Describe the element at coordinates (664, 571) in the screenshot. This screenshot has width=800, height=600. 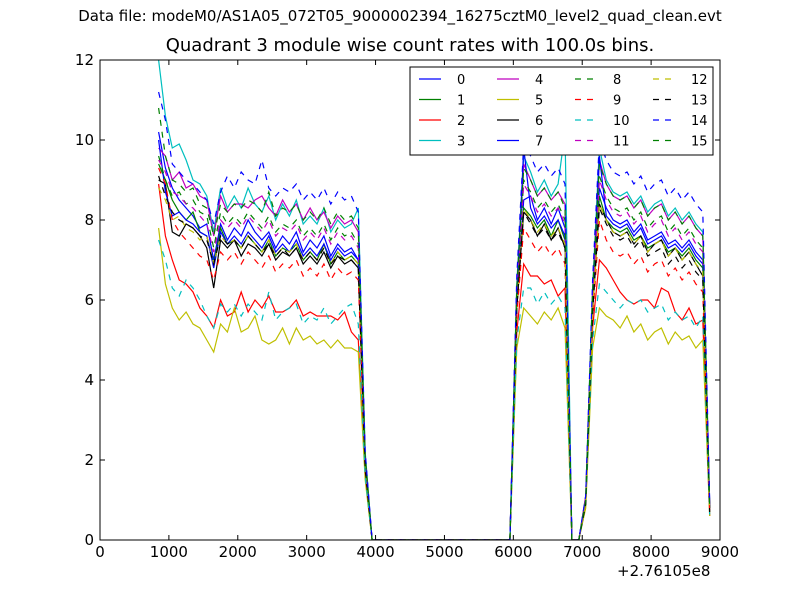
I see `x-axis-offset-label: +2.76105e8` at that location.